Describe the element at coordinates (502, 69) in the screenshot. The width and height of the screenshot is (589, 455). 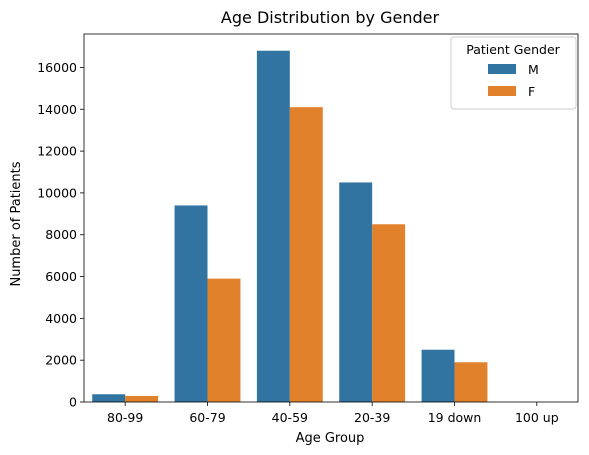
I see `legend-swatch-m` at that location.